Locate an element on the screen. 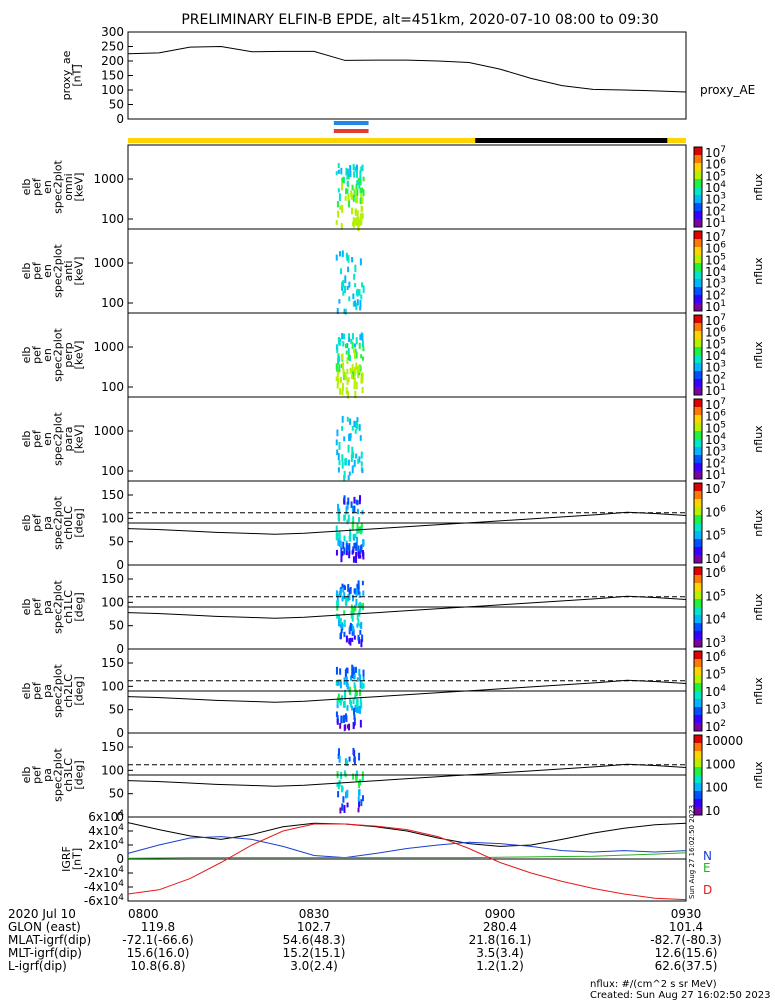 This screenshot has width=775, height=1000. spec_omni-ylabel: en is located at coordinates (47, 187).